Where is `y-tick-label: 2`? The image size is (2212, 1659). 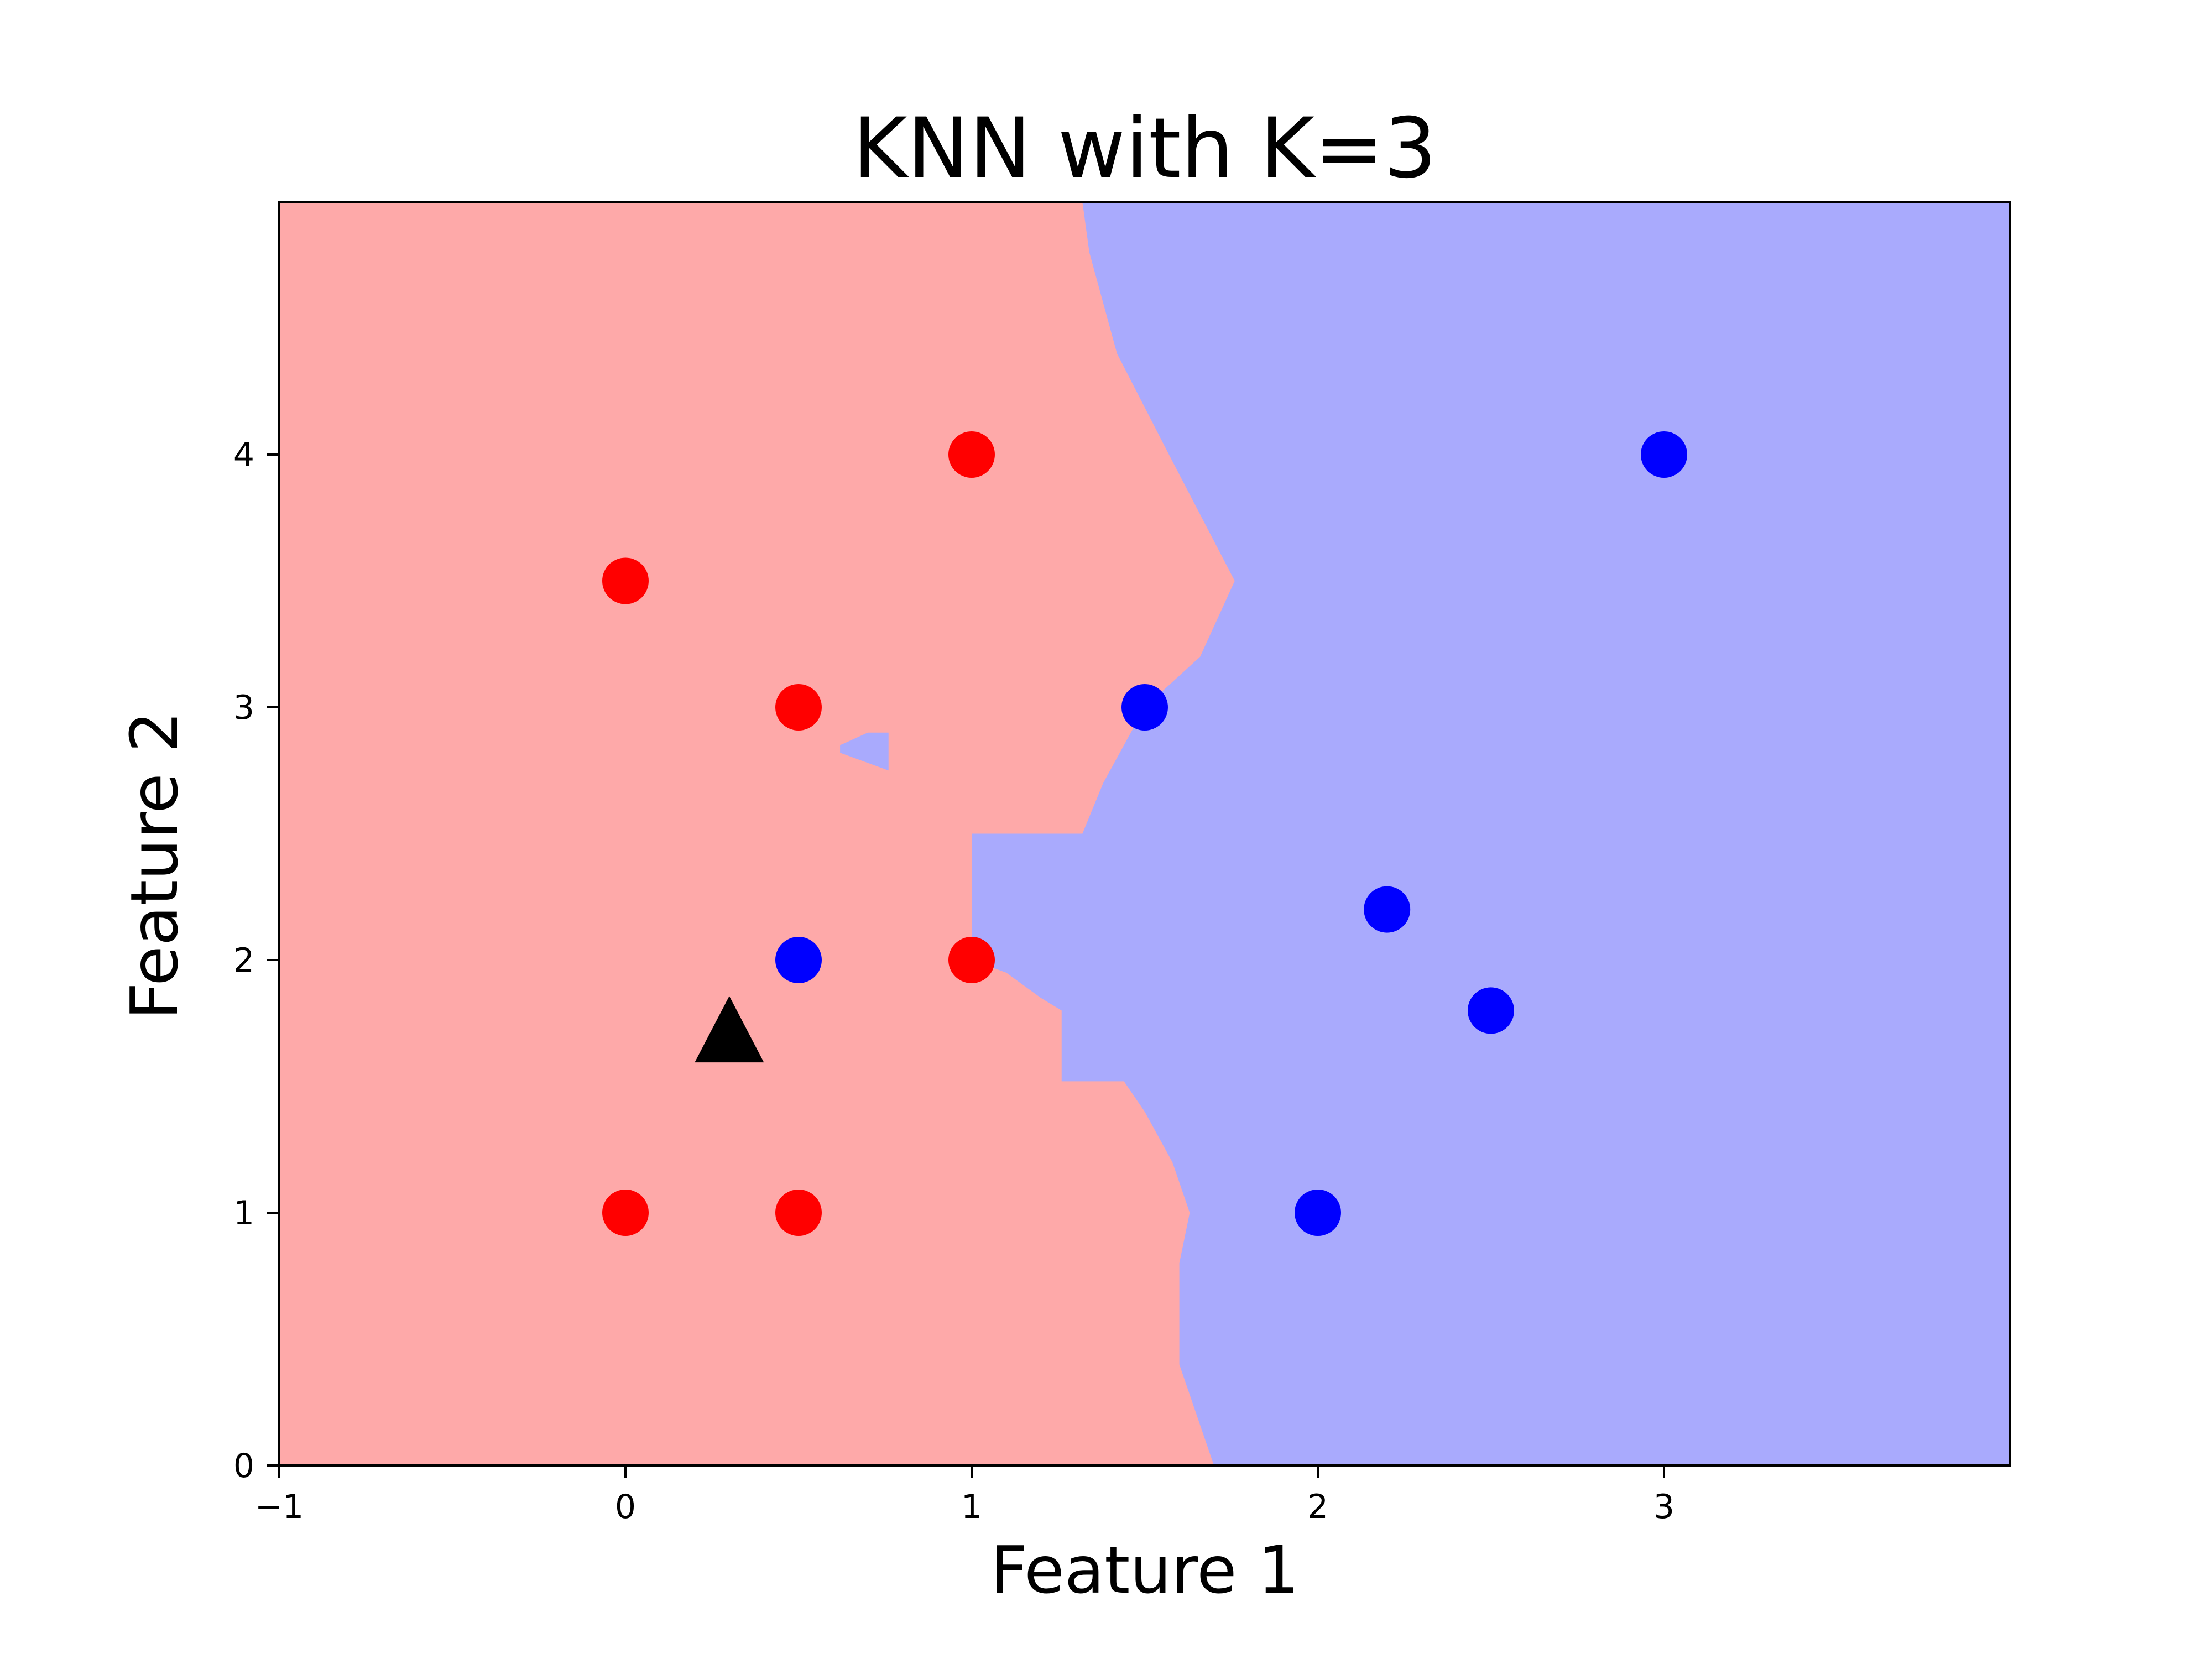 y-tick-label: 2 is located at coordinates (244, 961).